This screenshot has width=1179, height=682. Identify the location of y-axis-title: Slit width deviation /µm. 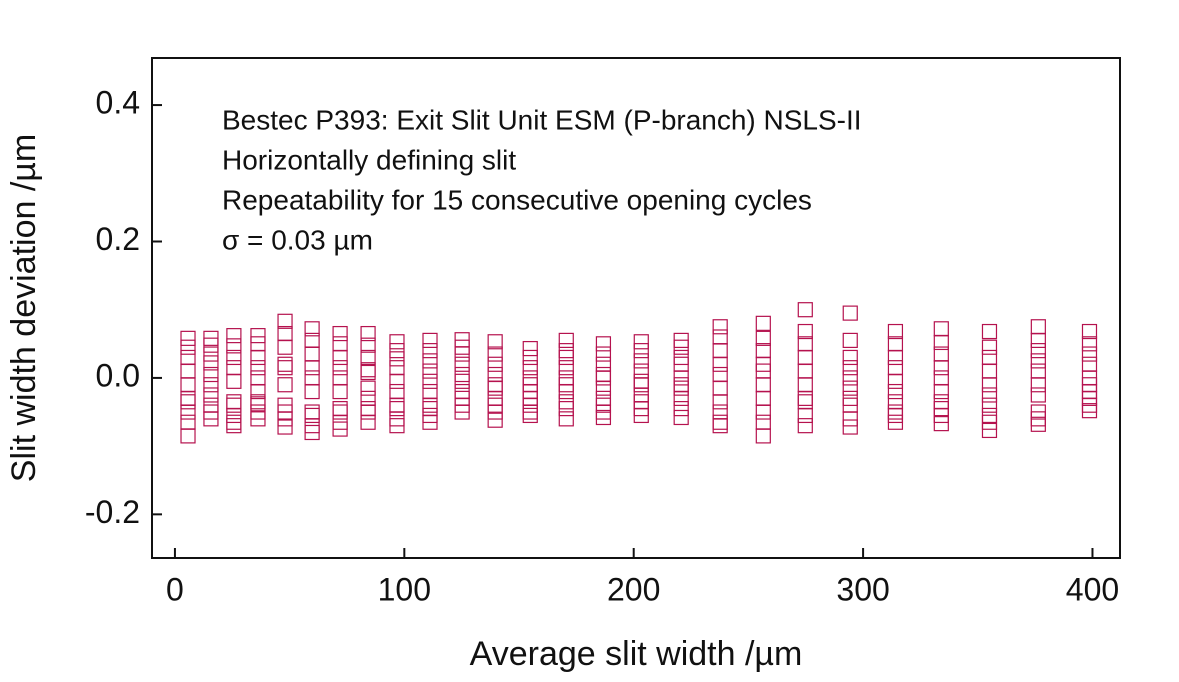
(24, 308).